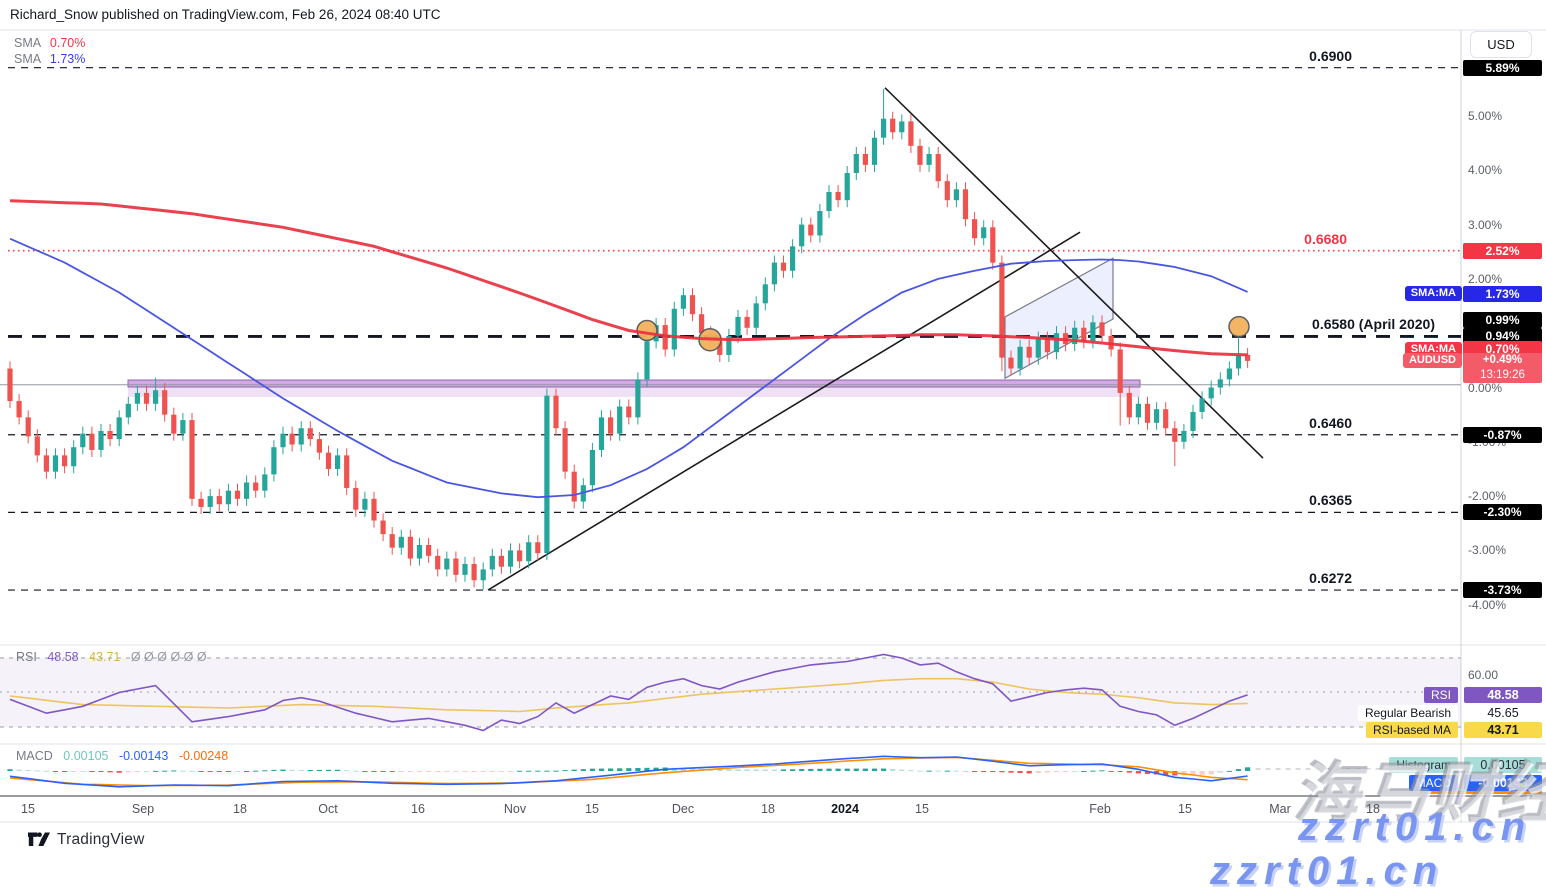 This screenshot has height=894, width=1546. Describe the element at coordinates (418, 809) in the screenshot. I see `time-axis-label: 16` at that location.